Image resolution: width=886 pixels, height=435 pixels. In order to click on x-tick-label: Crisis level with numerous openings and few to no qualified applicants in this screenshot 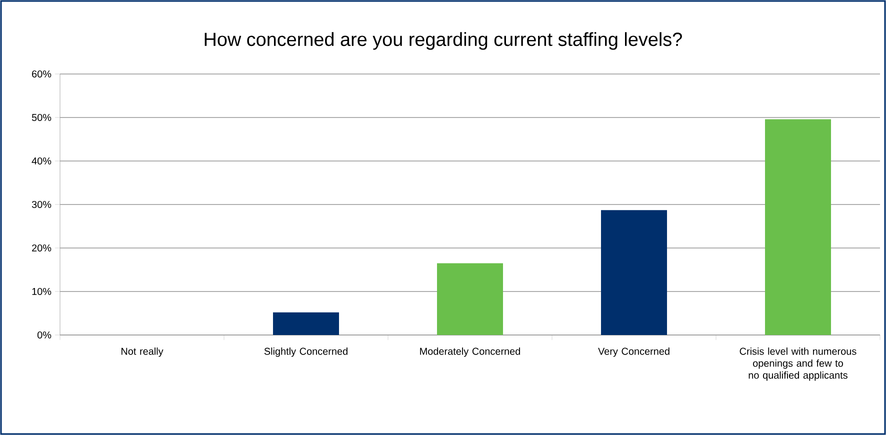, I will do `click(798, 364)`.